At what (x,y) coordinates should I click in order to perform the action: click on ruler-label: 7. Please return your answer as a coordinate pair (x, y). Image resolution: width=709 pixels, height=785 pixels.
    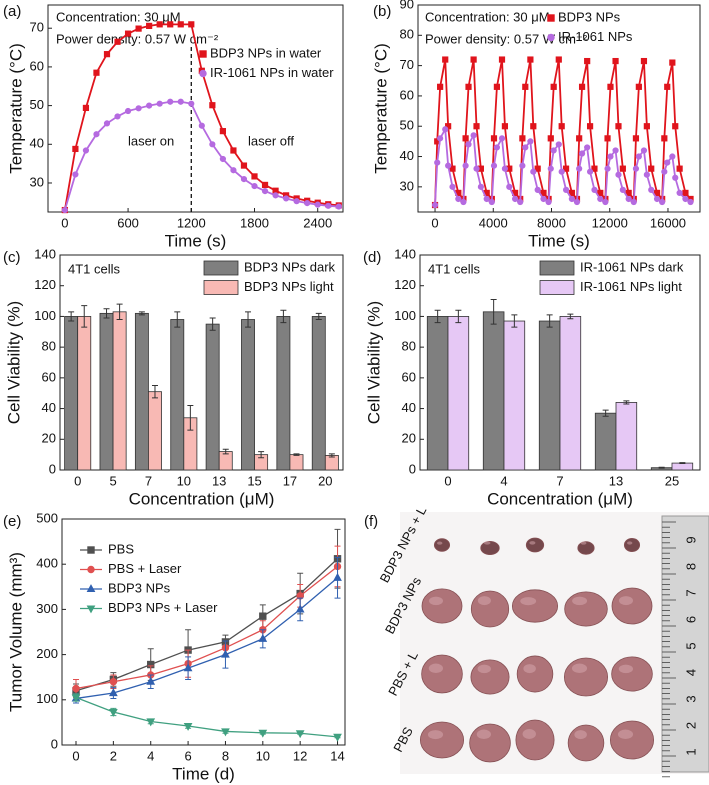
    Looking at the image, I should click on (690, 592).